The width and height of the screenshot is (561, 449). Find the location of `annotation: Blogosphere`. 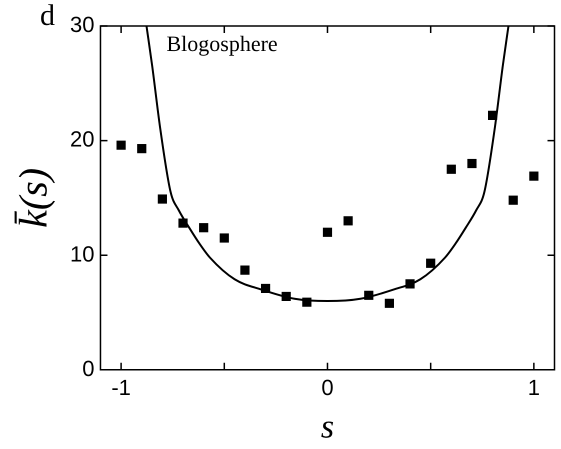

annotation: Blogosphere is located at coordinates (222, 43).